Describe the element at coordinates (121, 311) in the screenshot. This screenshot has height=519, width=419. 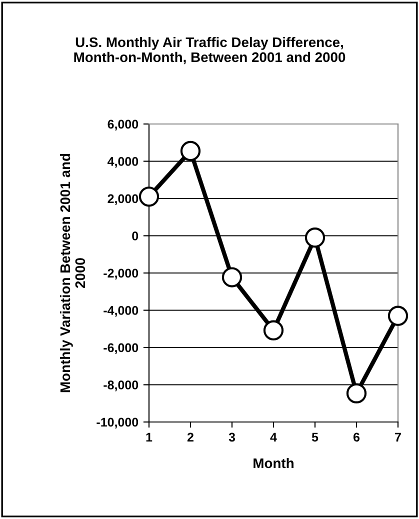
I see `y-tick-label: -4,000` at that location.